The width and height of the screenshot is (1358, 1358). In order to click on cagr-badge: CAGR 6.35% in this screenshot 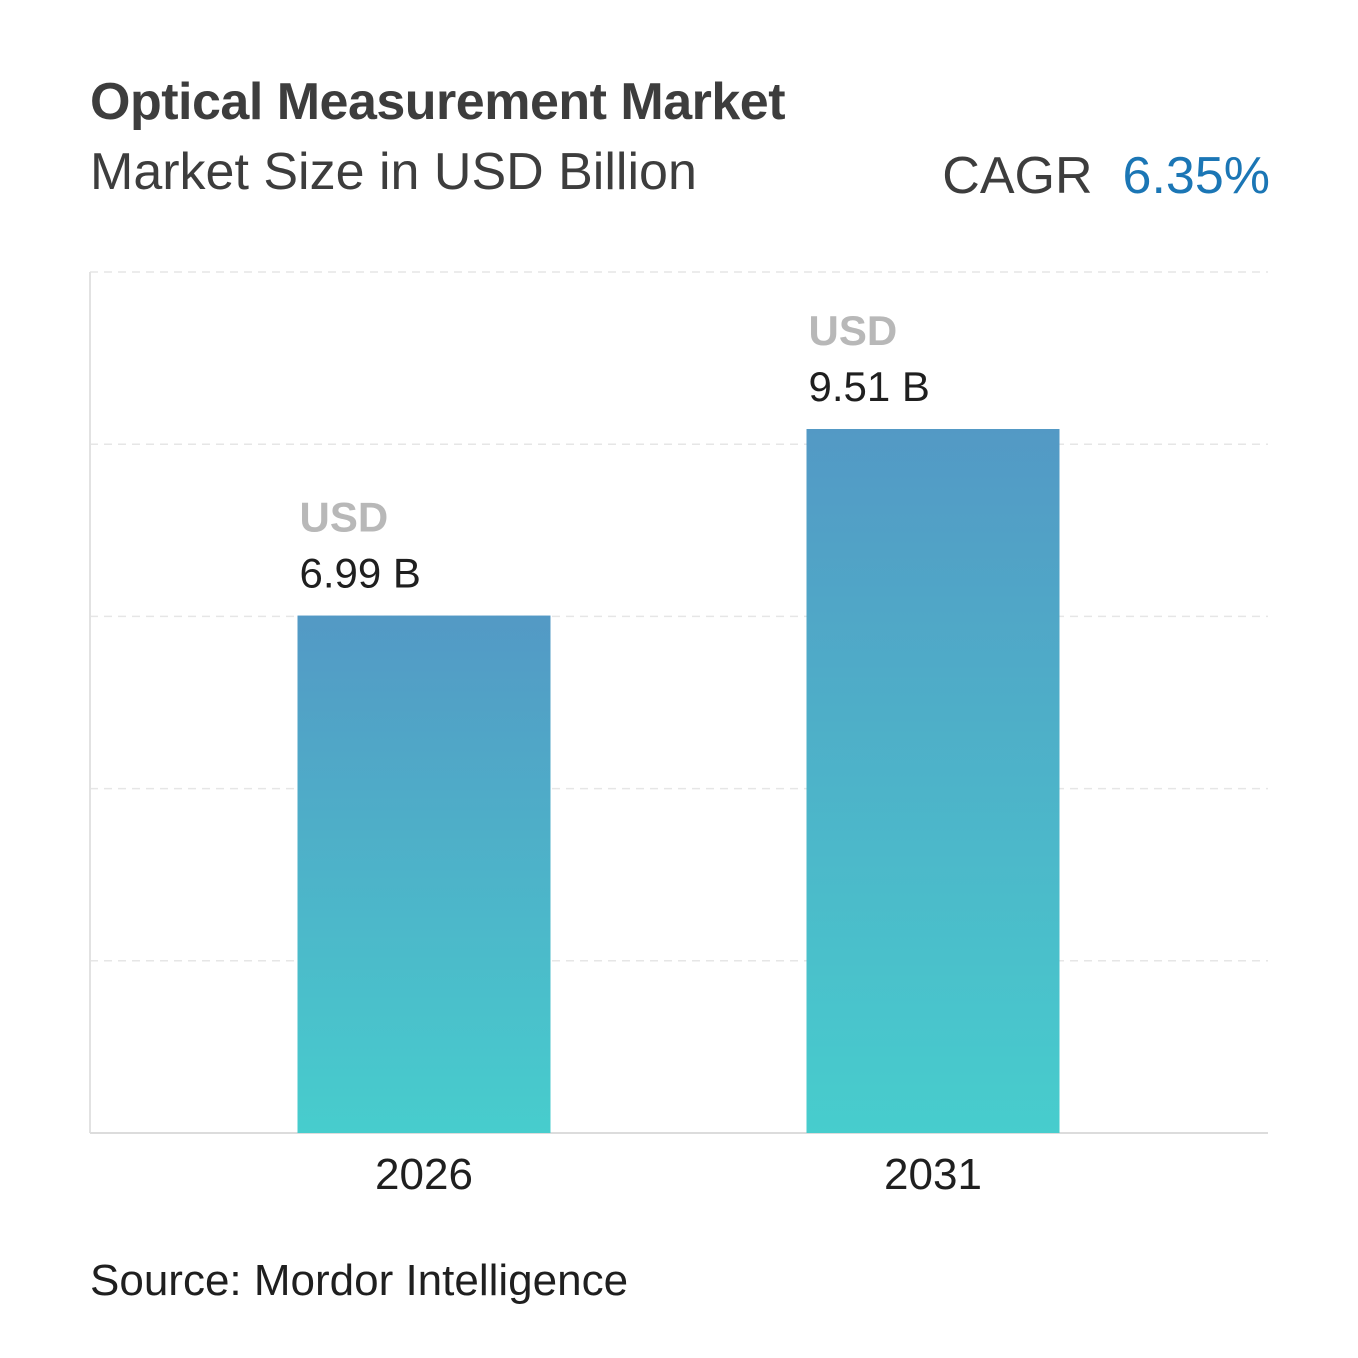, I will do `click(1106, 176)`.